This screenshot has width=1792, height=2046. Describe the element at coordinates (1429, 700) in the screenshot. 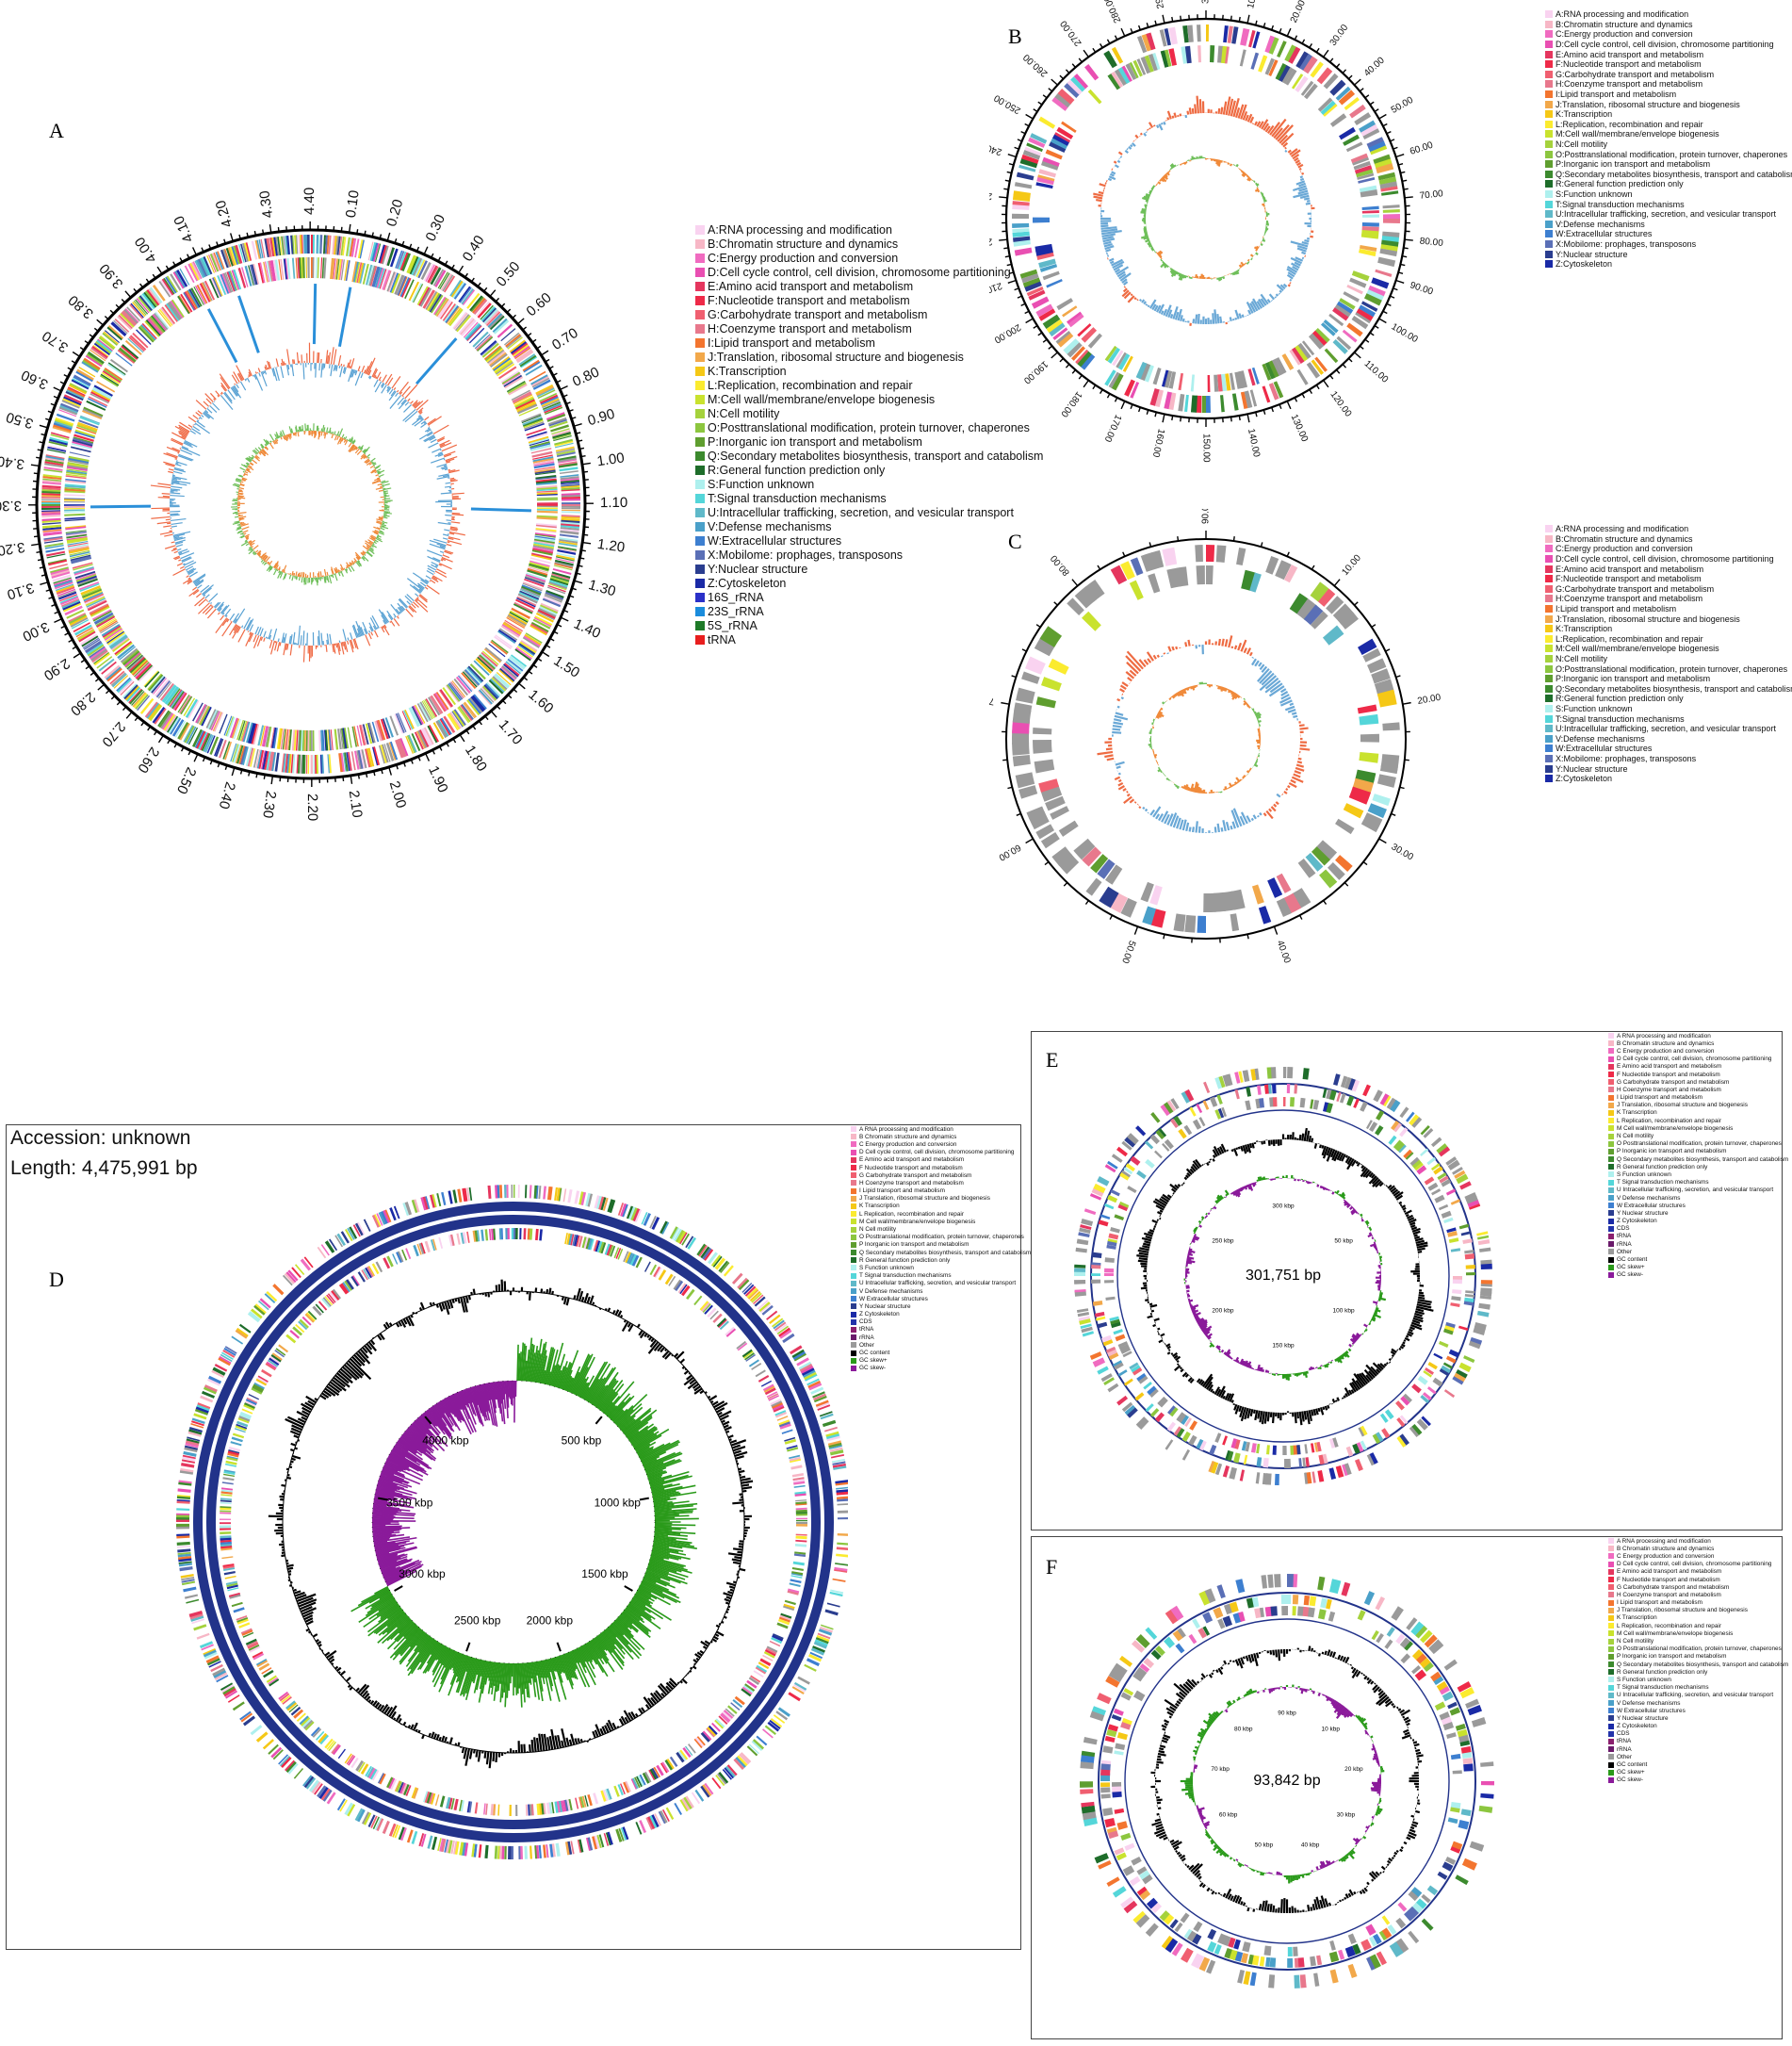

I see `axis-c-label: 20.00` at that location.